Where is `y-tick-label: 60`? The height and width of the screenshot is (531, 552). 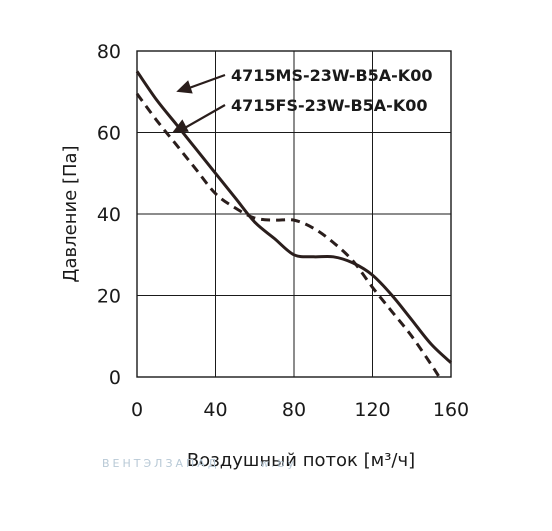 y-tick-label: 60 is located at coordinates (109, 134).